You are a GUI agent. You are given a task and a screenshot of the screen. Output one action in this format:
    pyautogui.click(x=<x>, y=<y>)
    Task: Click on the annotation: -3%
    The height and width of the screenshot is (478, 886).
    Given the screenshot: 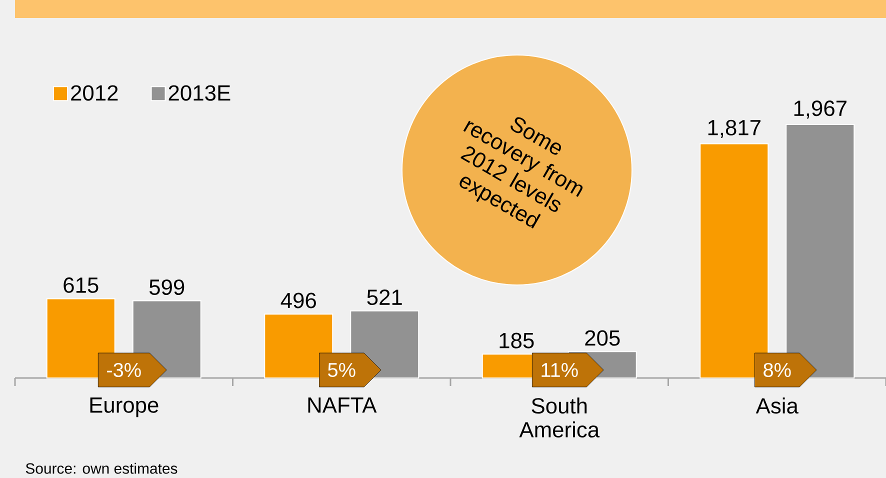 What is the action you would take?
    pyautogui.click(x=124, y=370)
    